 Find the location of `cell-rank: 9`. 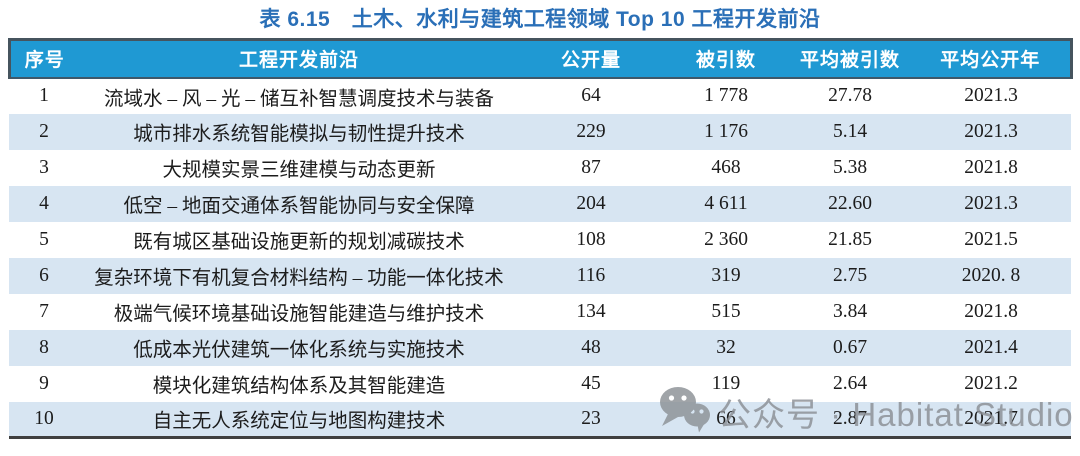

cell-rank: 9 is located at coordinates (44, 383).